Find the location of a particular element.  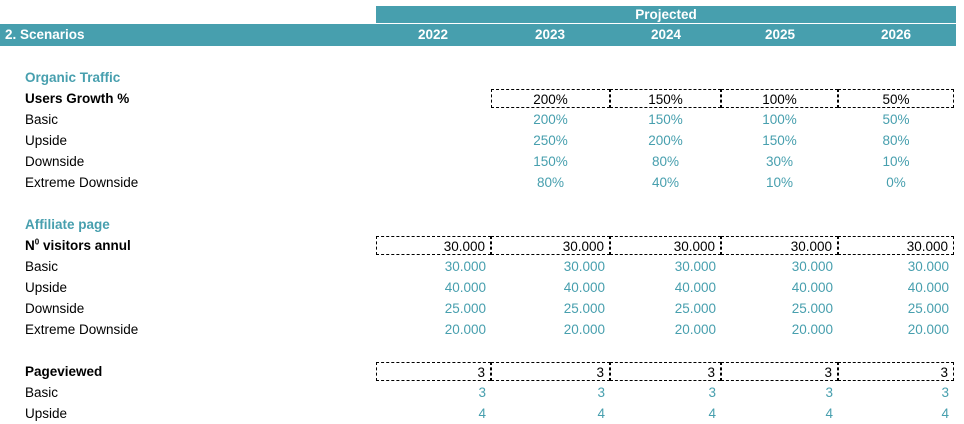

organic-extreme-downside-2025: 10% is located at coordinates (779, 182).